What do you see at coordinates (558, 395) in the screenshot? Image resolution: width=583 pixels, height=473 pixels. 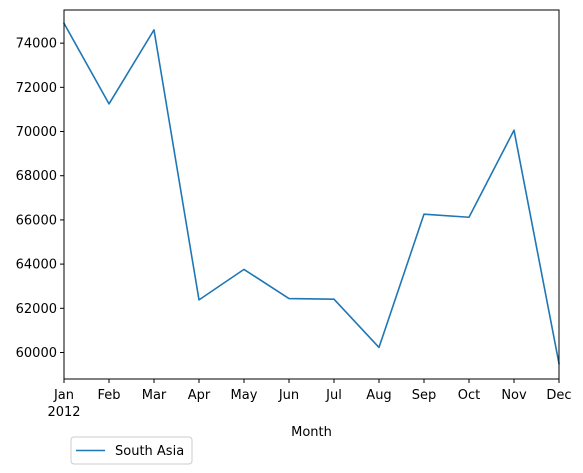 I see `x-tick-label: Dec` at bounding box center [558, 395].